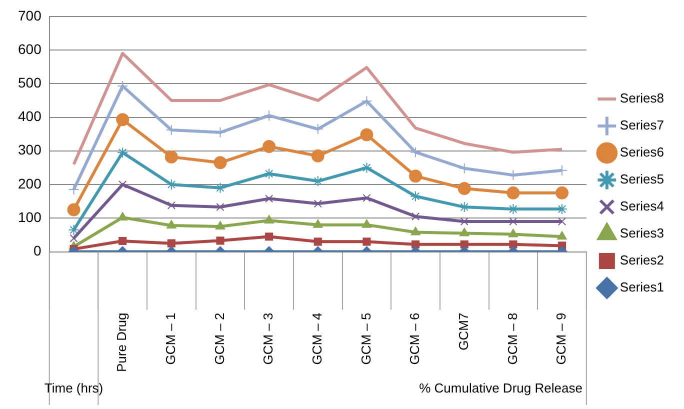 This screenshot has width=684, height=409. Describe the element at coordinates (642, 287) in the screenshot. I see `legend-label: Series1` at that location.